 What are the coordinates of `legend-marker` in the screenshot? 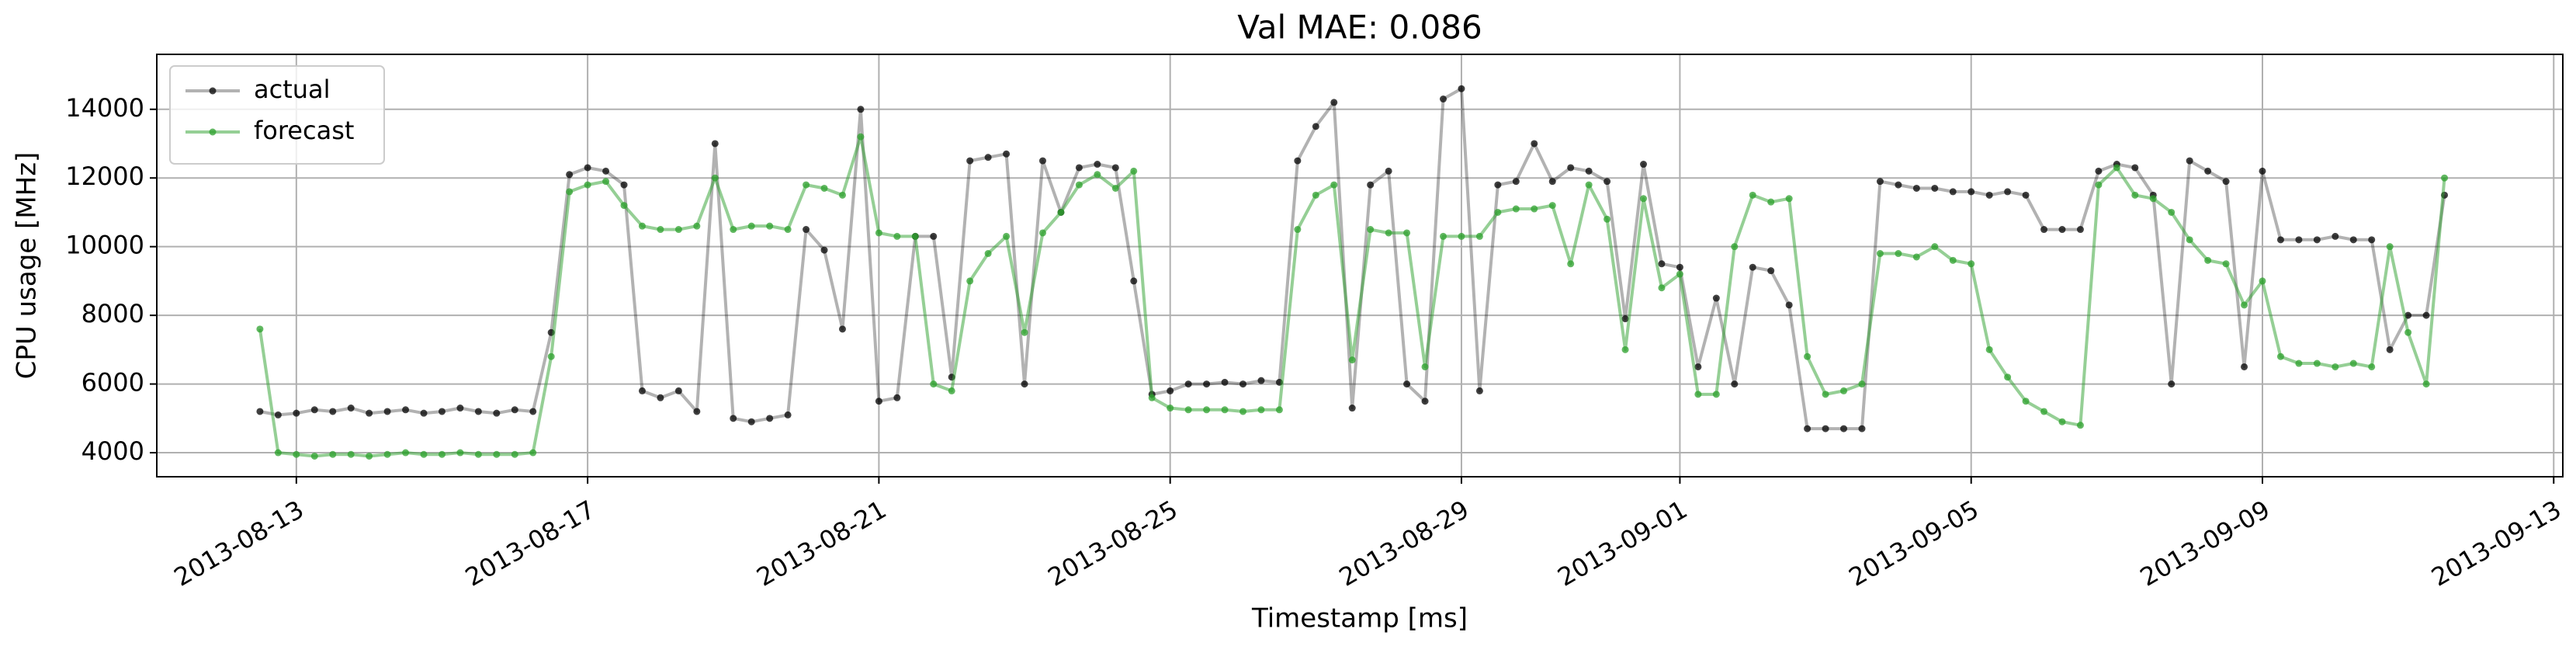 It's located at (213, 91).